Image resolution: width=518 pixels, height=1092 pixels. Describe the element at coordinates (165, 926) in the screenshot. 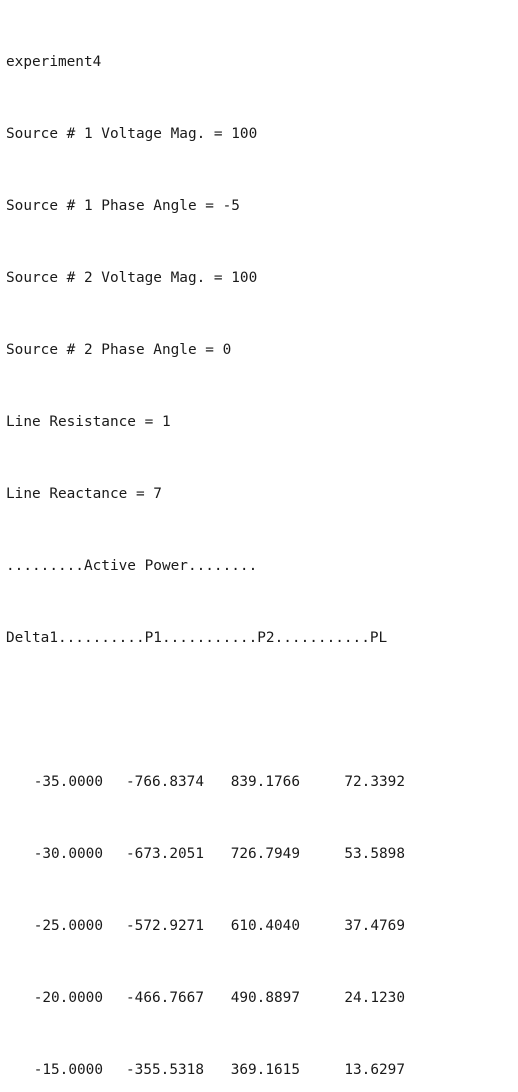

I see `p1-cell: -572.9271` at that location.